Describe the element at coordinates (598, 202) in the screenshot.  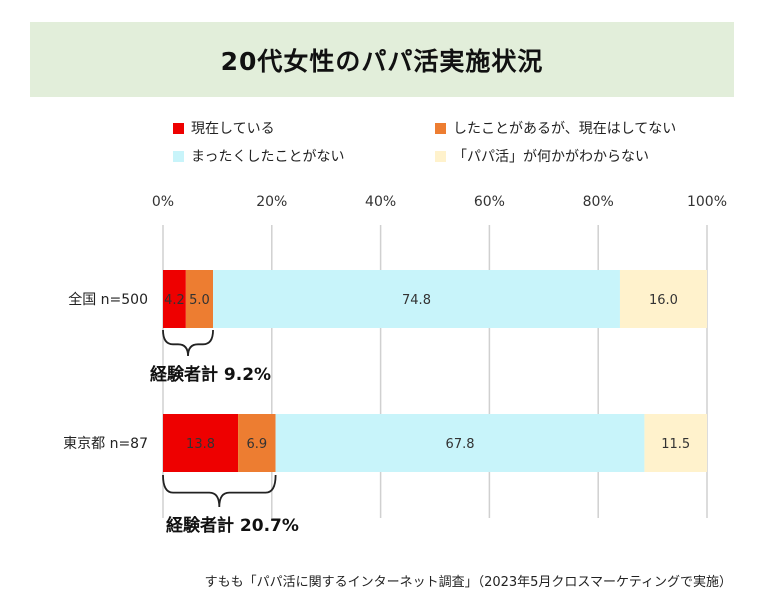
I see `x-tick-label: 80%` at that location.